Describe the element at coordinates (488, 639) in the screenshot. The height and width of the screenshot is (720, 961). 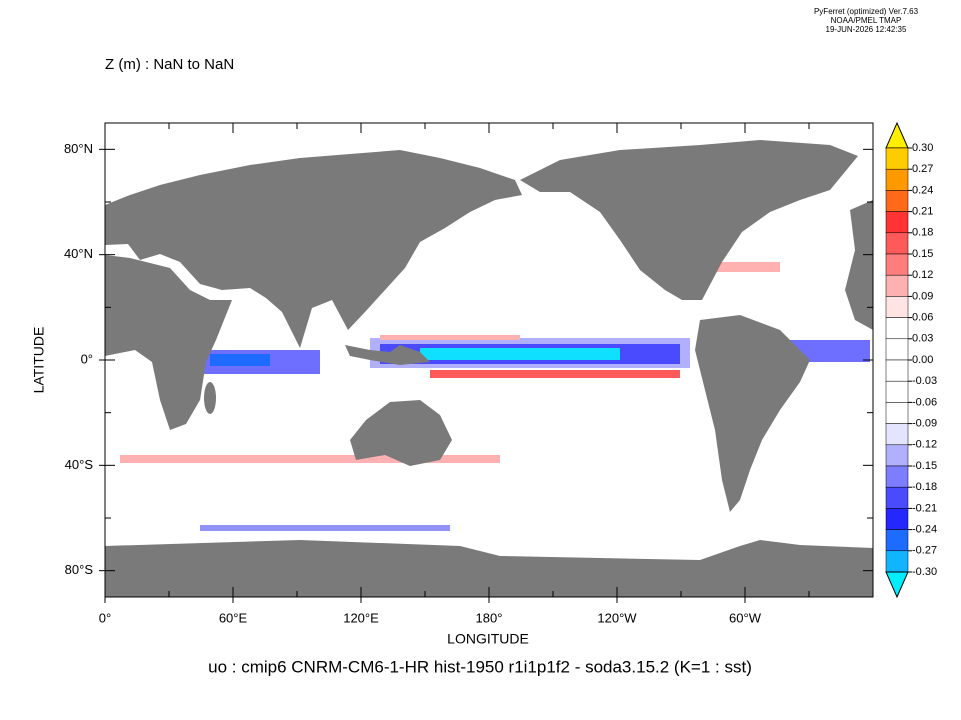
I see `x-axis-label: LONGITUDE` at that location.